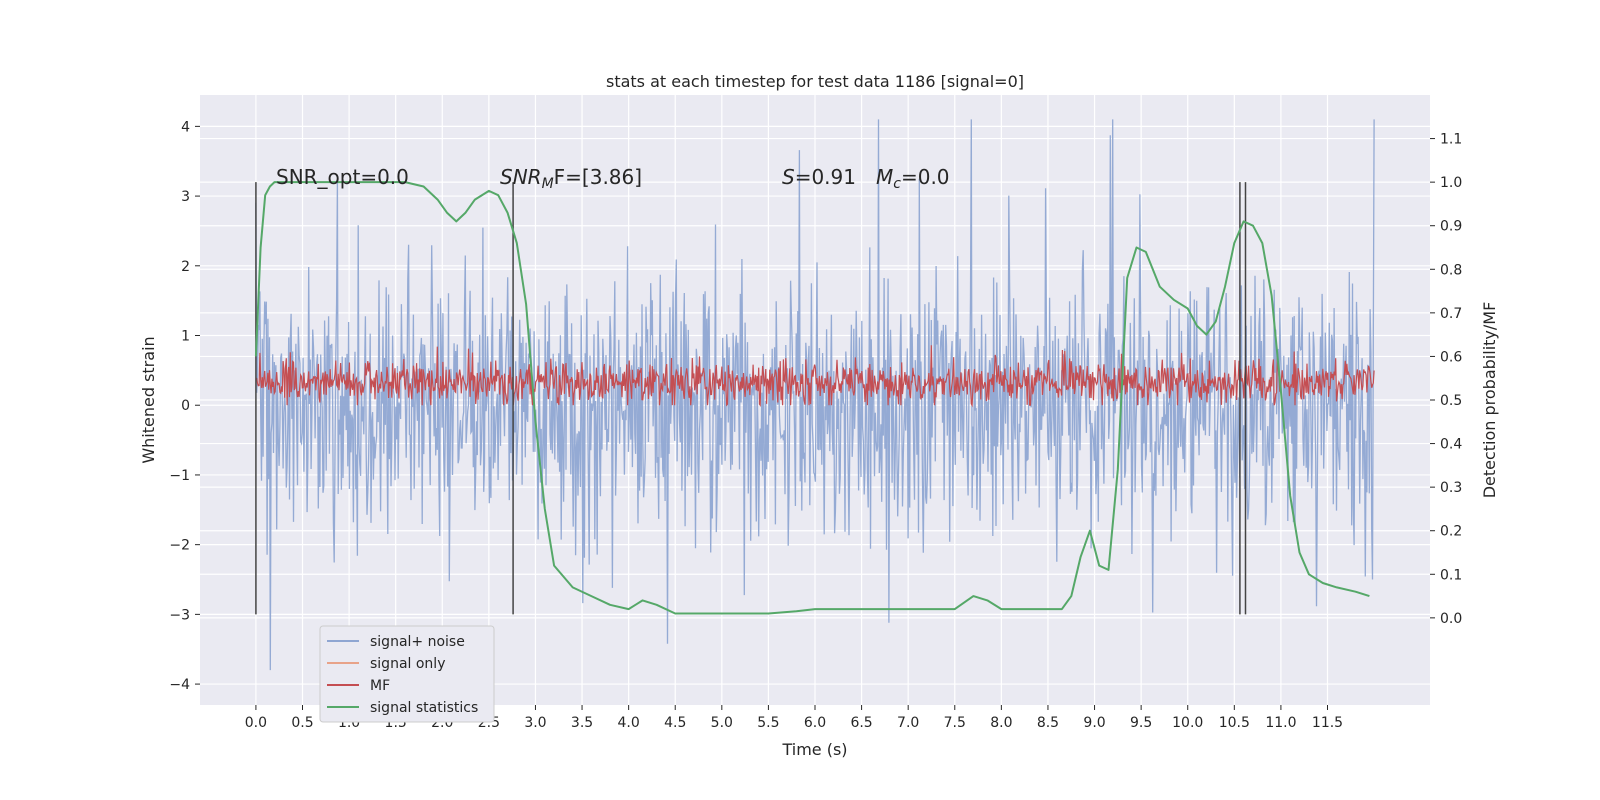 Image resolution: width=1600 pixels, height=800 pixels. Describe the element at coordinates (342, 177) in the screenshot. I see `annotation-snr-opt: SNR_opt=0.0` at that location.